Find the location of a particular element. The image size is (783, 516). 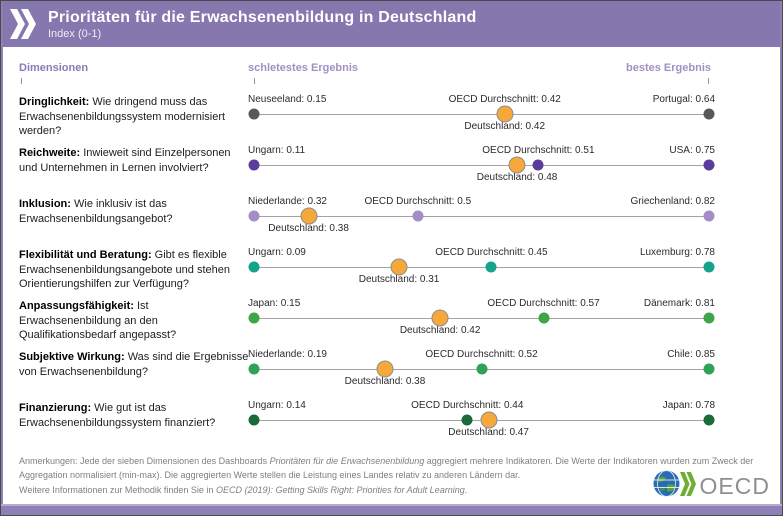

dimension-name: Anpassungsfähigkeit: is located at coordinates (78, 306).